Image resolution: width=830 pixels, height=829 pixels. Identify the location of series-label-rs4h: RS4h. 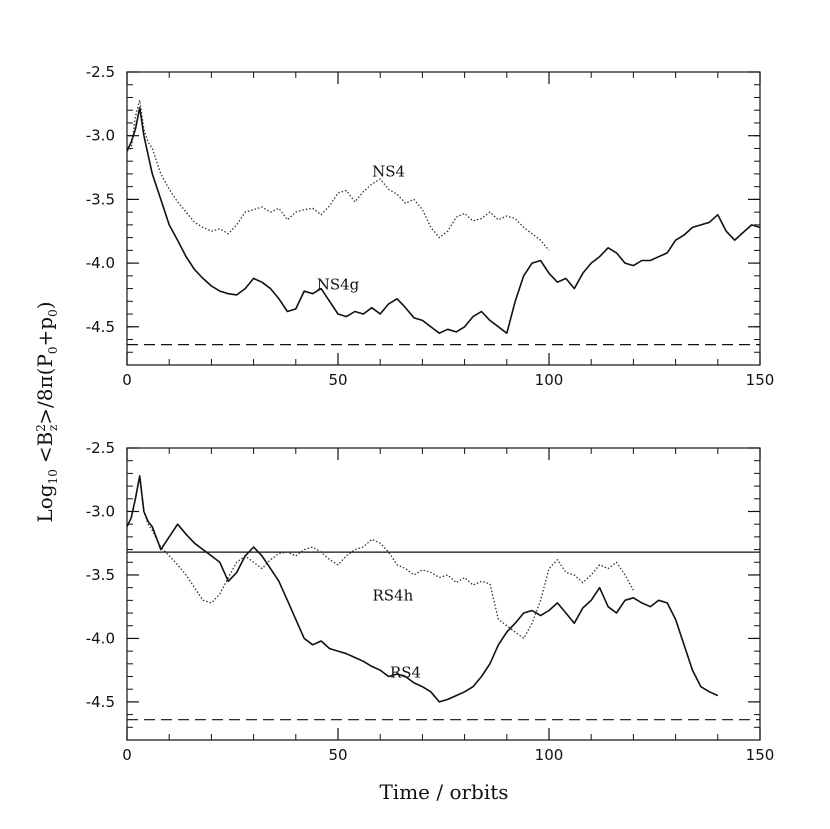
(392, 595).